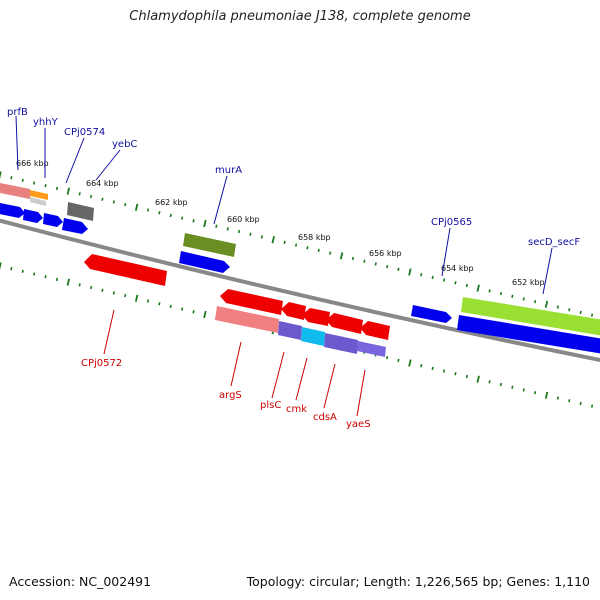  I want to click on gene-label-CPj0572: CPj0572, so click(101, 363).